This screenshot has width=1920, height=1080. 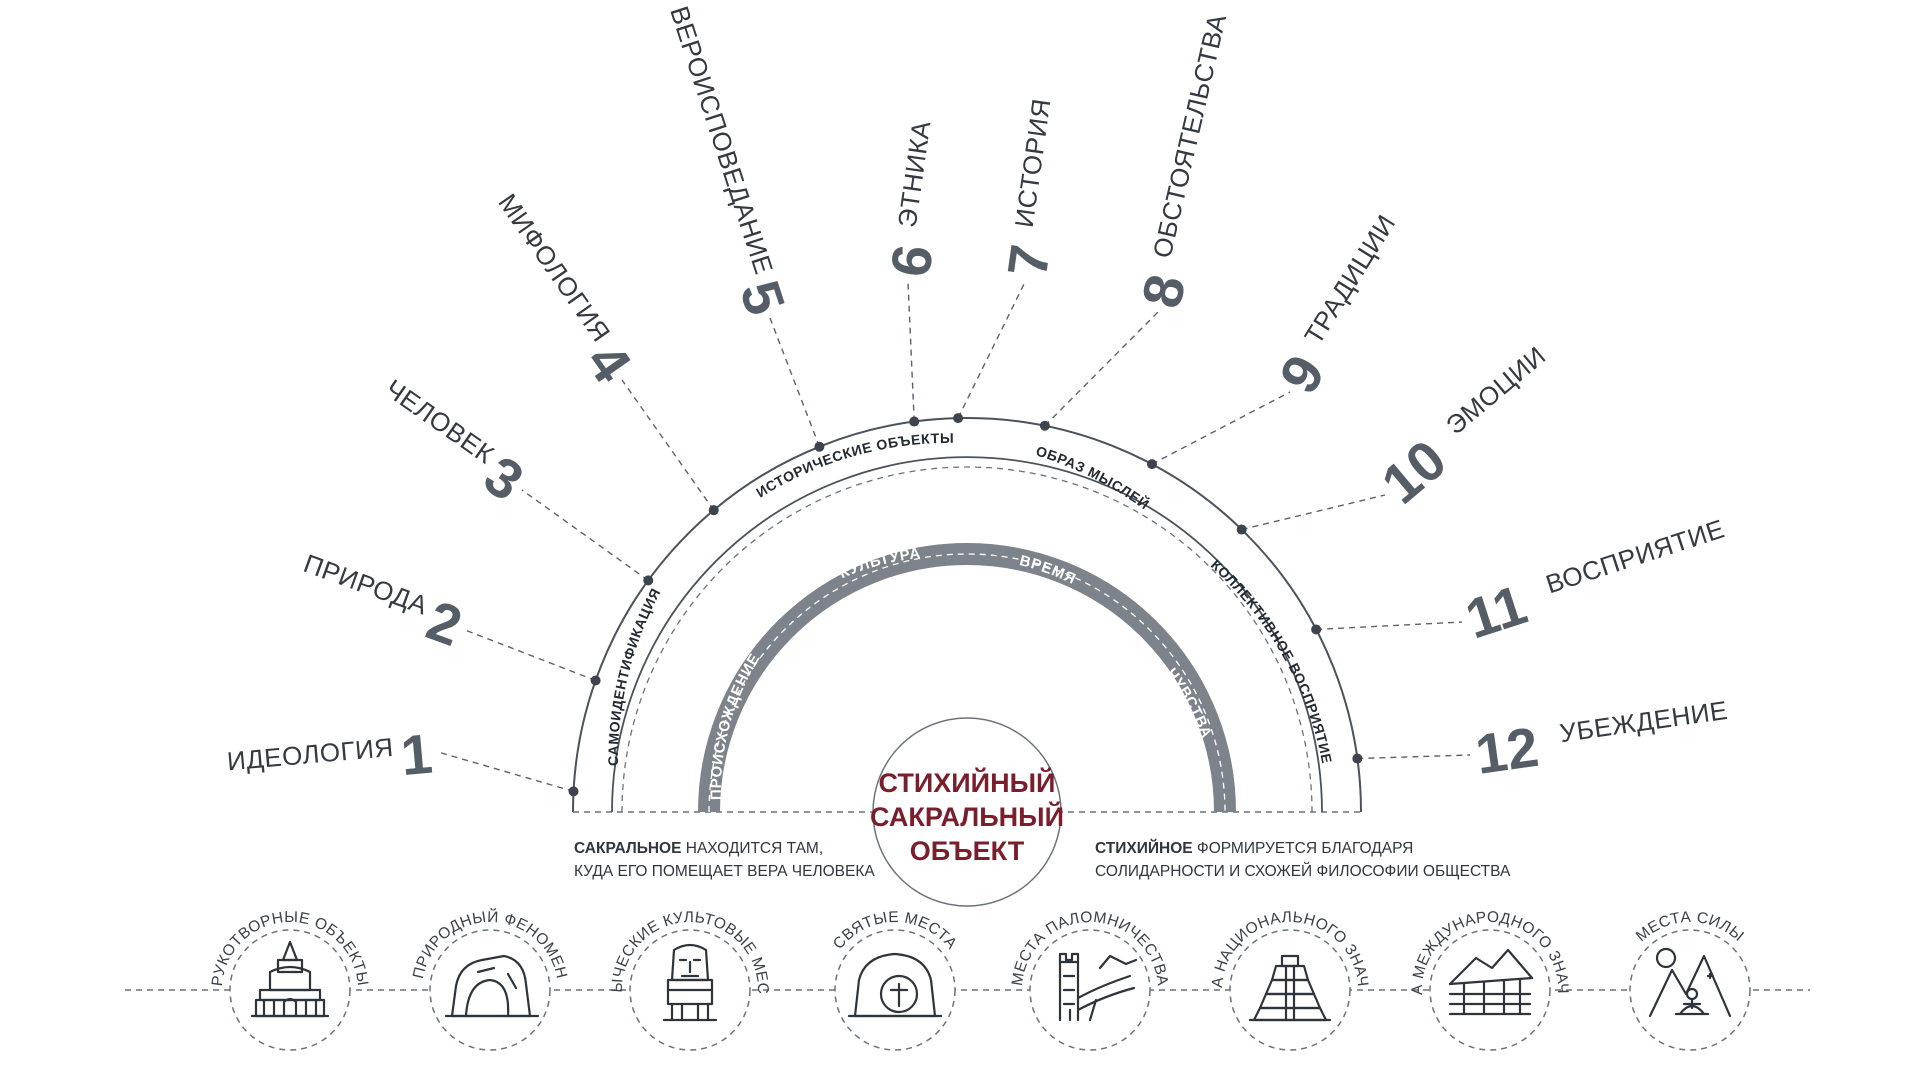 What do you see at coordinates (763, 297) in the screenshot?
I see `factor-number: 5` at bounding box center [763, 297].